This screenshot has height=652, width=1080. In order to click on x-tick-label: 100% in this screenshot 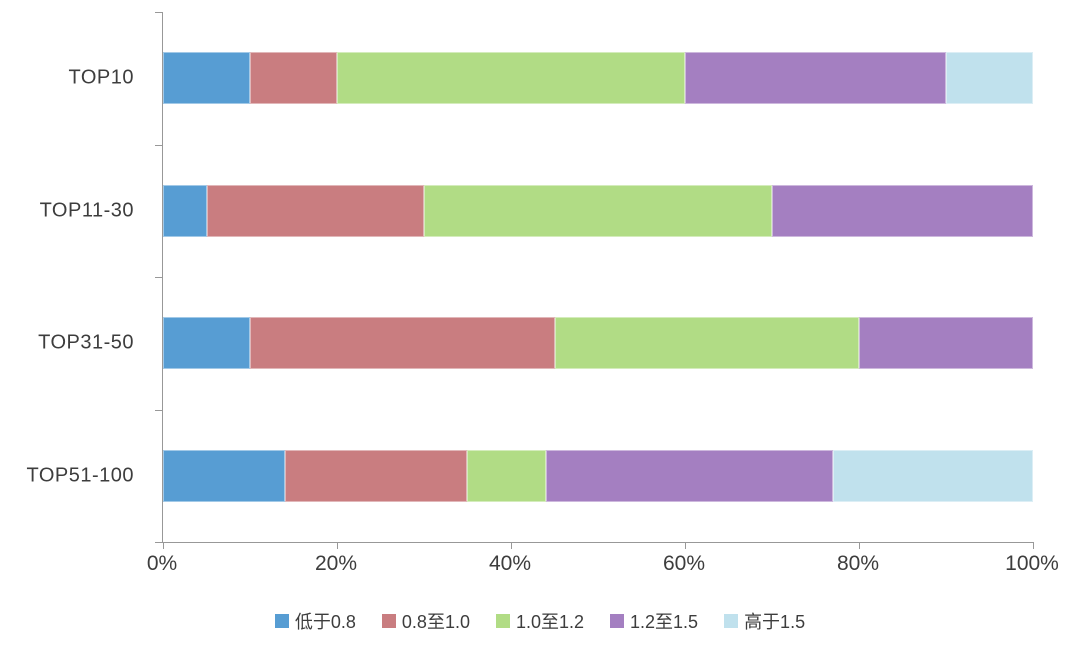, I will do `click(1032, 563)`.